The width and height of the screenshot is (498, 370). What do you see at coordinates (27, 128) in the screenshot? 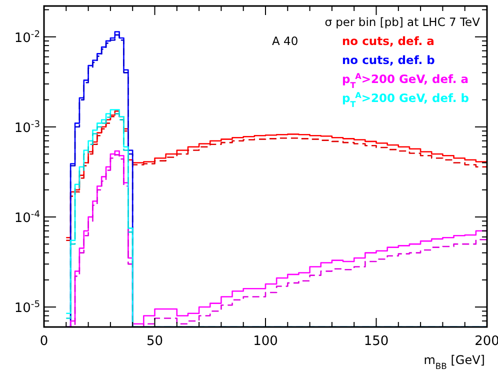
I see `y-tick-label: 10$^{-3}$` at bounding box center [27, 128].